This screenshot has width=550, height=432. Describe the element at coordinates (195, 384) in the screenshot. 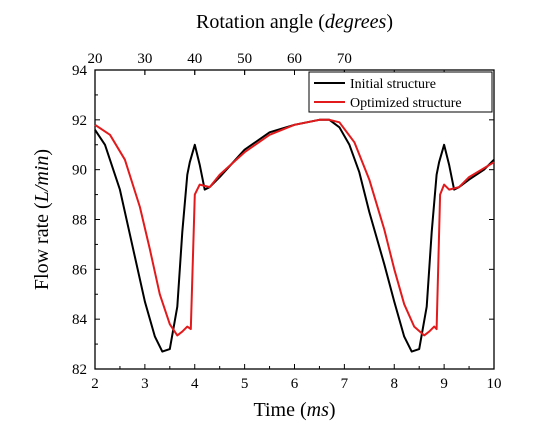

I see `x-tick-label: 4` at that location.